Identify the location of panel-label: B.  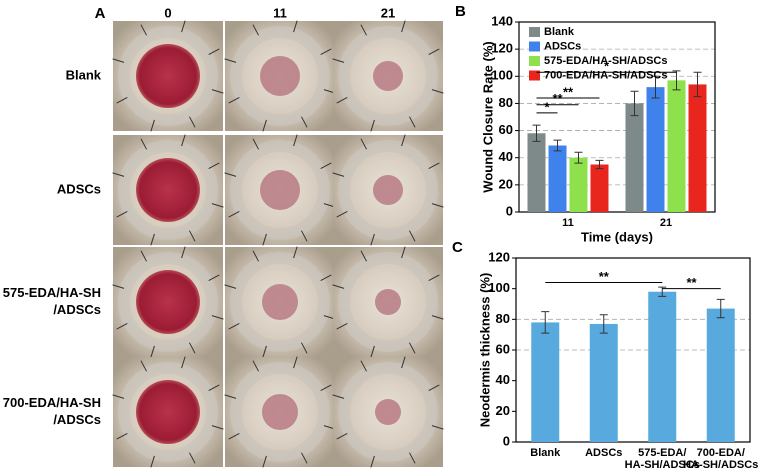
(460, 11).